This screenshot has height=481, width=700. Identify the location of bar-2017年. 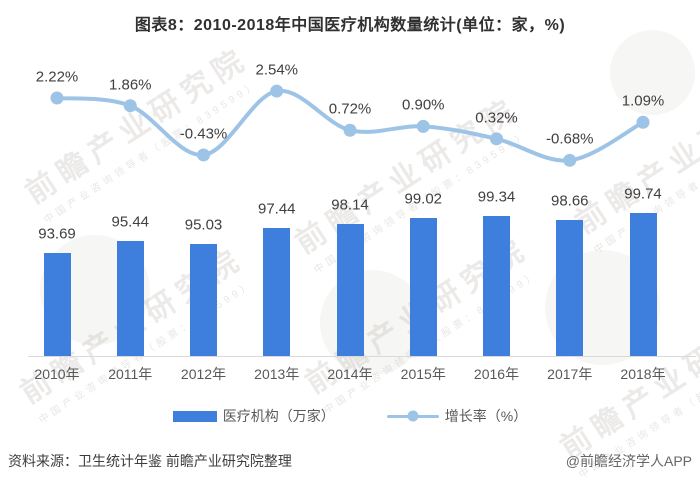
(570, 288).